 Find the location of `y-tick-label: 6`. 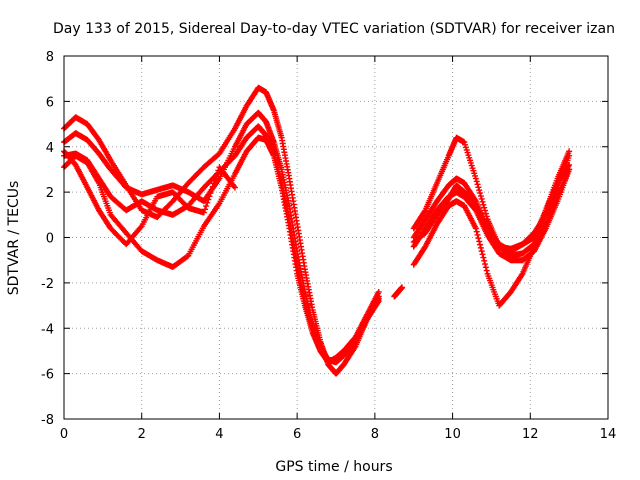

y-tick-label: 6 is located at coordinates (50, 102).